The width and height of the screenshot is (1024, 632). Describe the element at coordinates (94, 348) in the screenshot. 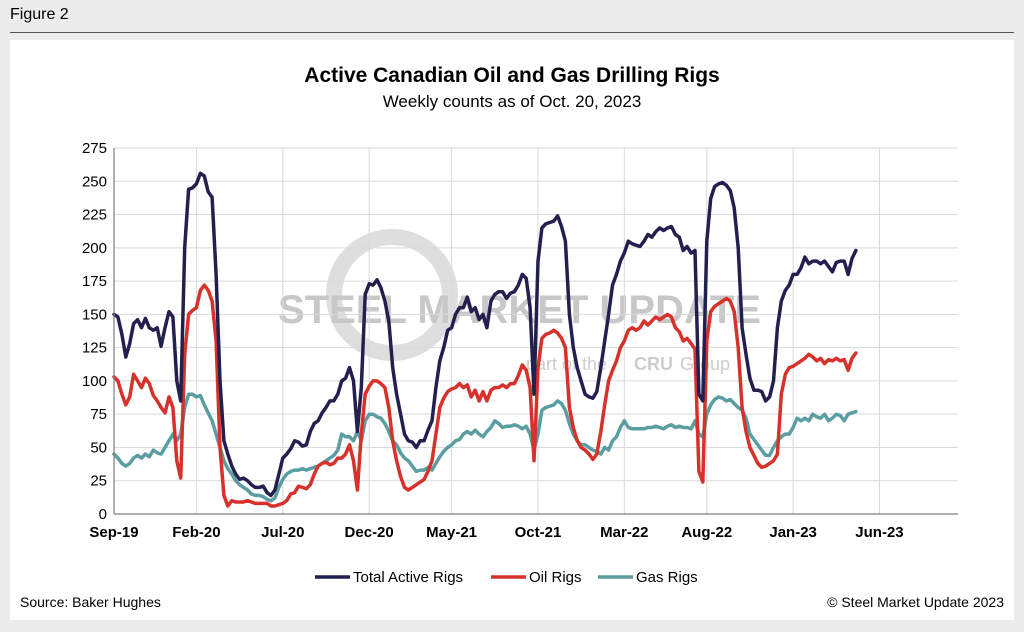

I see `y-tick-label: 125` at that location.